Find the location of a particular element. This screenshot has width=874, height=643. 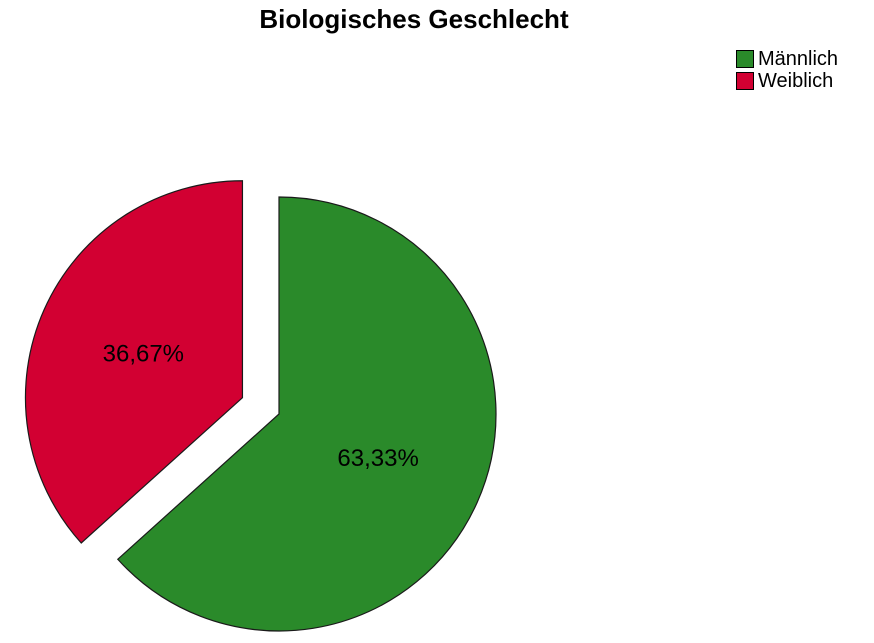

legend-item-weiblich: Weiblich is located at coordinates (787, 81).